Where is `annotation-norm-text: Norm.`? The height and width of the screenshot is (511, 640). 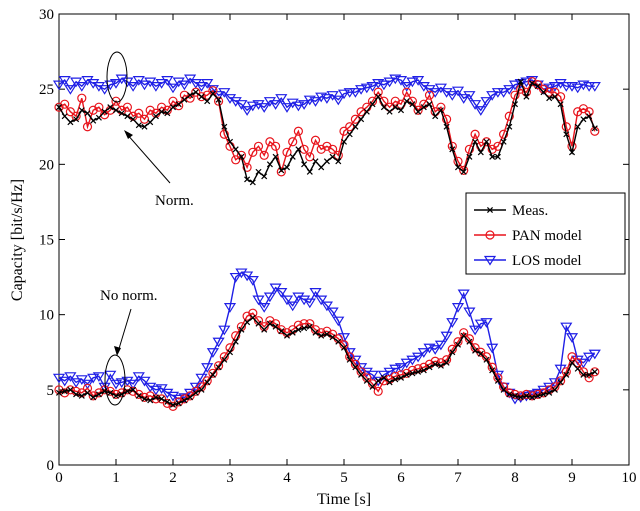 annotation-norm-text: Norm. is located at coordinates (174, 201).